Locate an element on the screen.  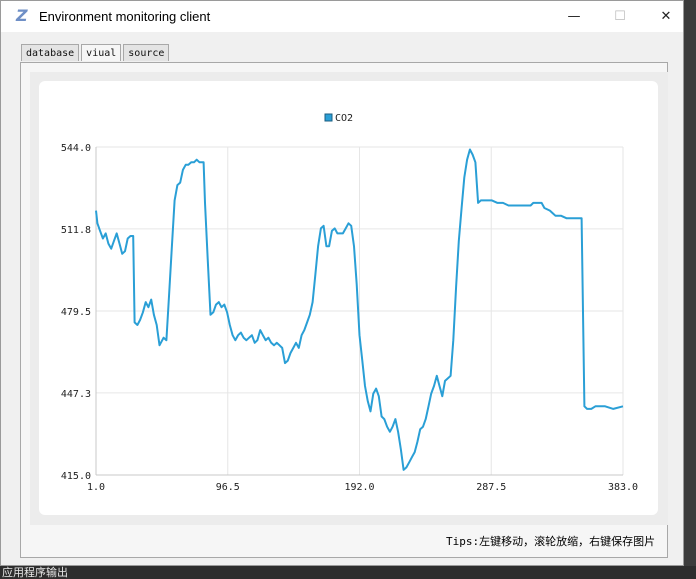
tips-text: Tips:左键移动，滚轮放缩，右键保存图片 is located at coordinates (551, 541).